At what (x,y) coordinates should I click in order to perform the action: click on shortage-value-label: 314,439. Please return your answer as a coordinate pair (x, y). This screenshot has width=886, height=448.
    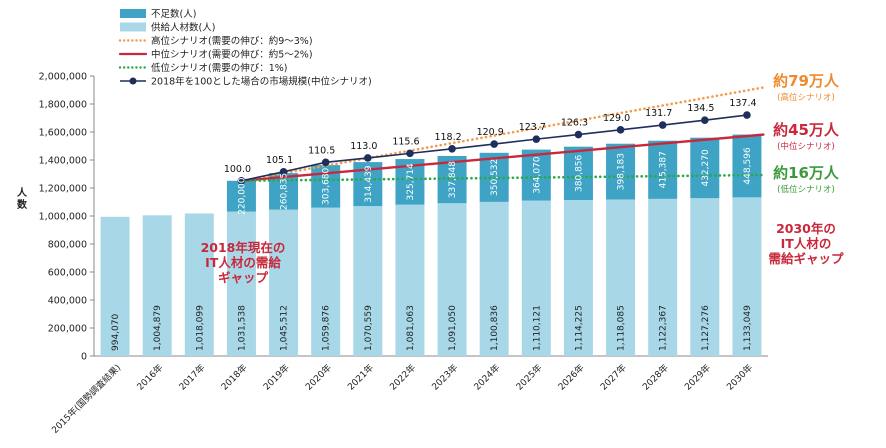
    Looking at the image, I should click on (369, 183).